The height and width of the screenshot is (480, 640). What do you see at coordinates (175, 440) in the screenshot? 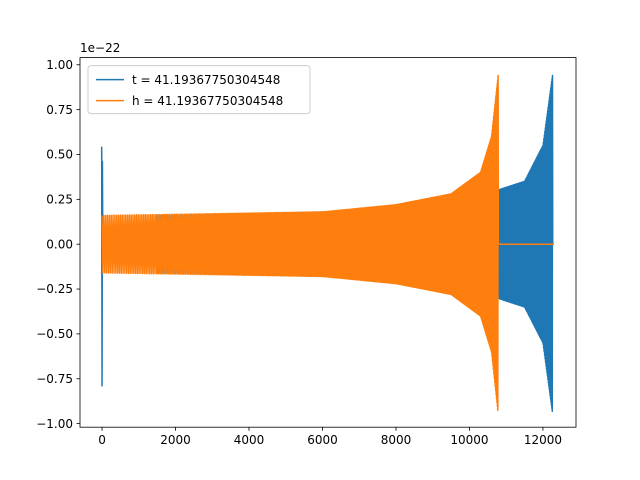
I see `x-tick-label: 2000` at bounding box center [175, 440].